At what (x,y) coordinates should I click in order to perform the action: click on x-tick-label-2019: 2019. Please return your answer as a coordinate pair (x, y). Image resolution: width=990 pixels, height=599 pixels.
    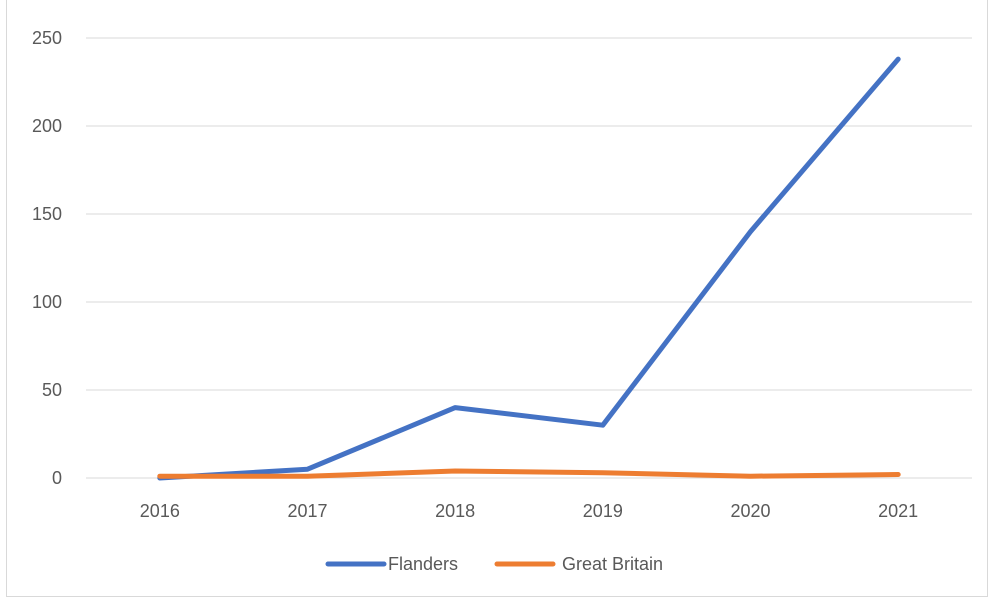
    Looking at the image, I should click on (603, 511).